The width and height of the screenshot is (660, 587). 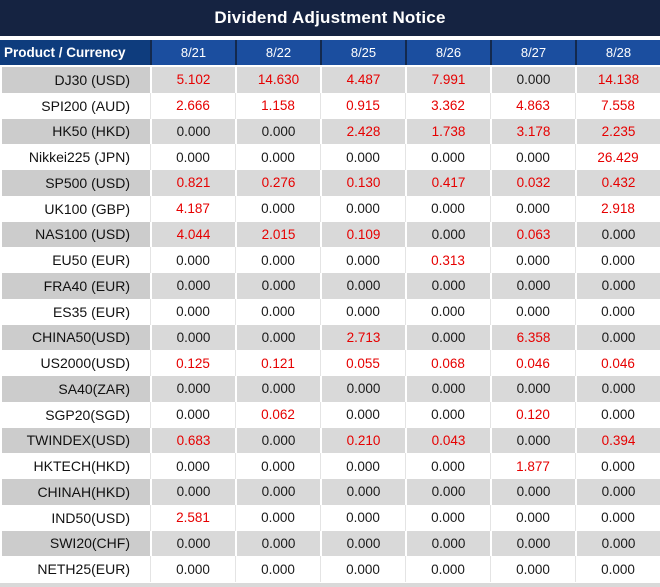 I want to click on value-cell: 0.046, so click(x=617, y=363).